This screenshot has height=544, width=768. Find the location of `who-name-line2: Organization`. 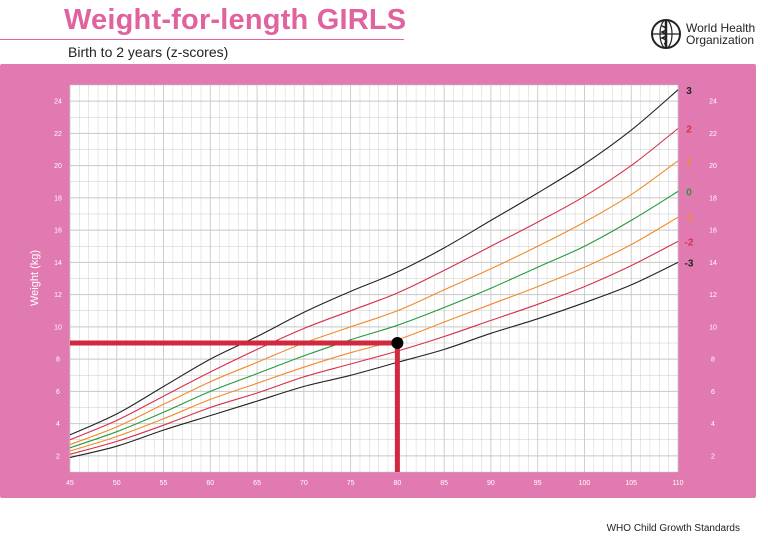

who-name-line2: Organization is located at coordinates (720, 40).